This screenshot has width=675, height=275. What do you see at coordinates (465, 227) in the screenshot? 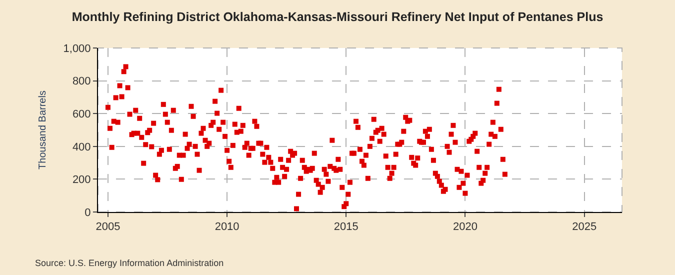
I see `x-tick-label: 2020` at bounding box center [465, 227].